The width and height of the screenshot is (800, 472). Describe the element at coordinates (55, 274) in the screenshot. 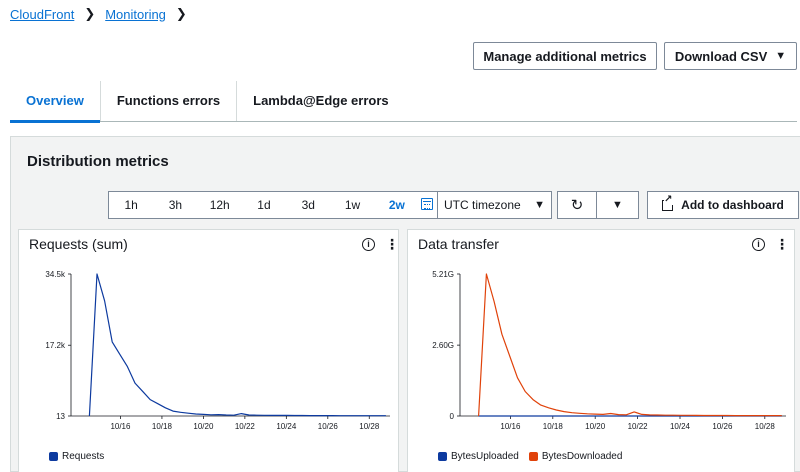

I see `y-tick-label: 34.5k` at that location.